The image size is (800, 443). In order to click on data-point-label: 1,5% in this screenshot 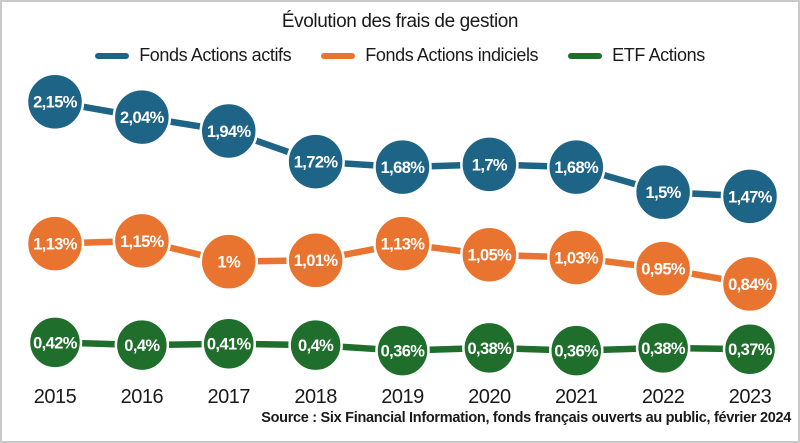, I will do `click(664, 193)`.